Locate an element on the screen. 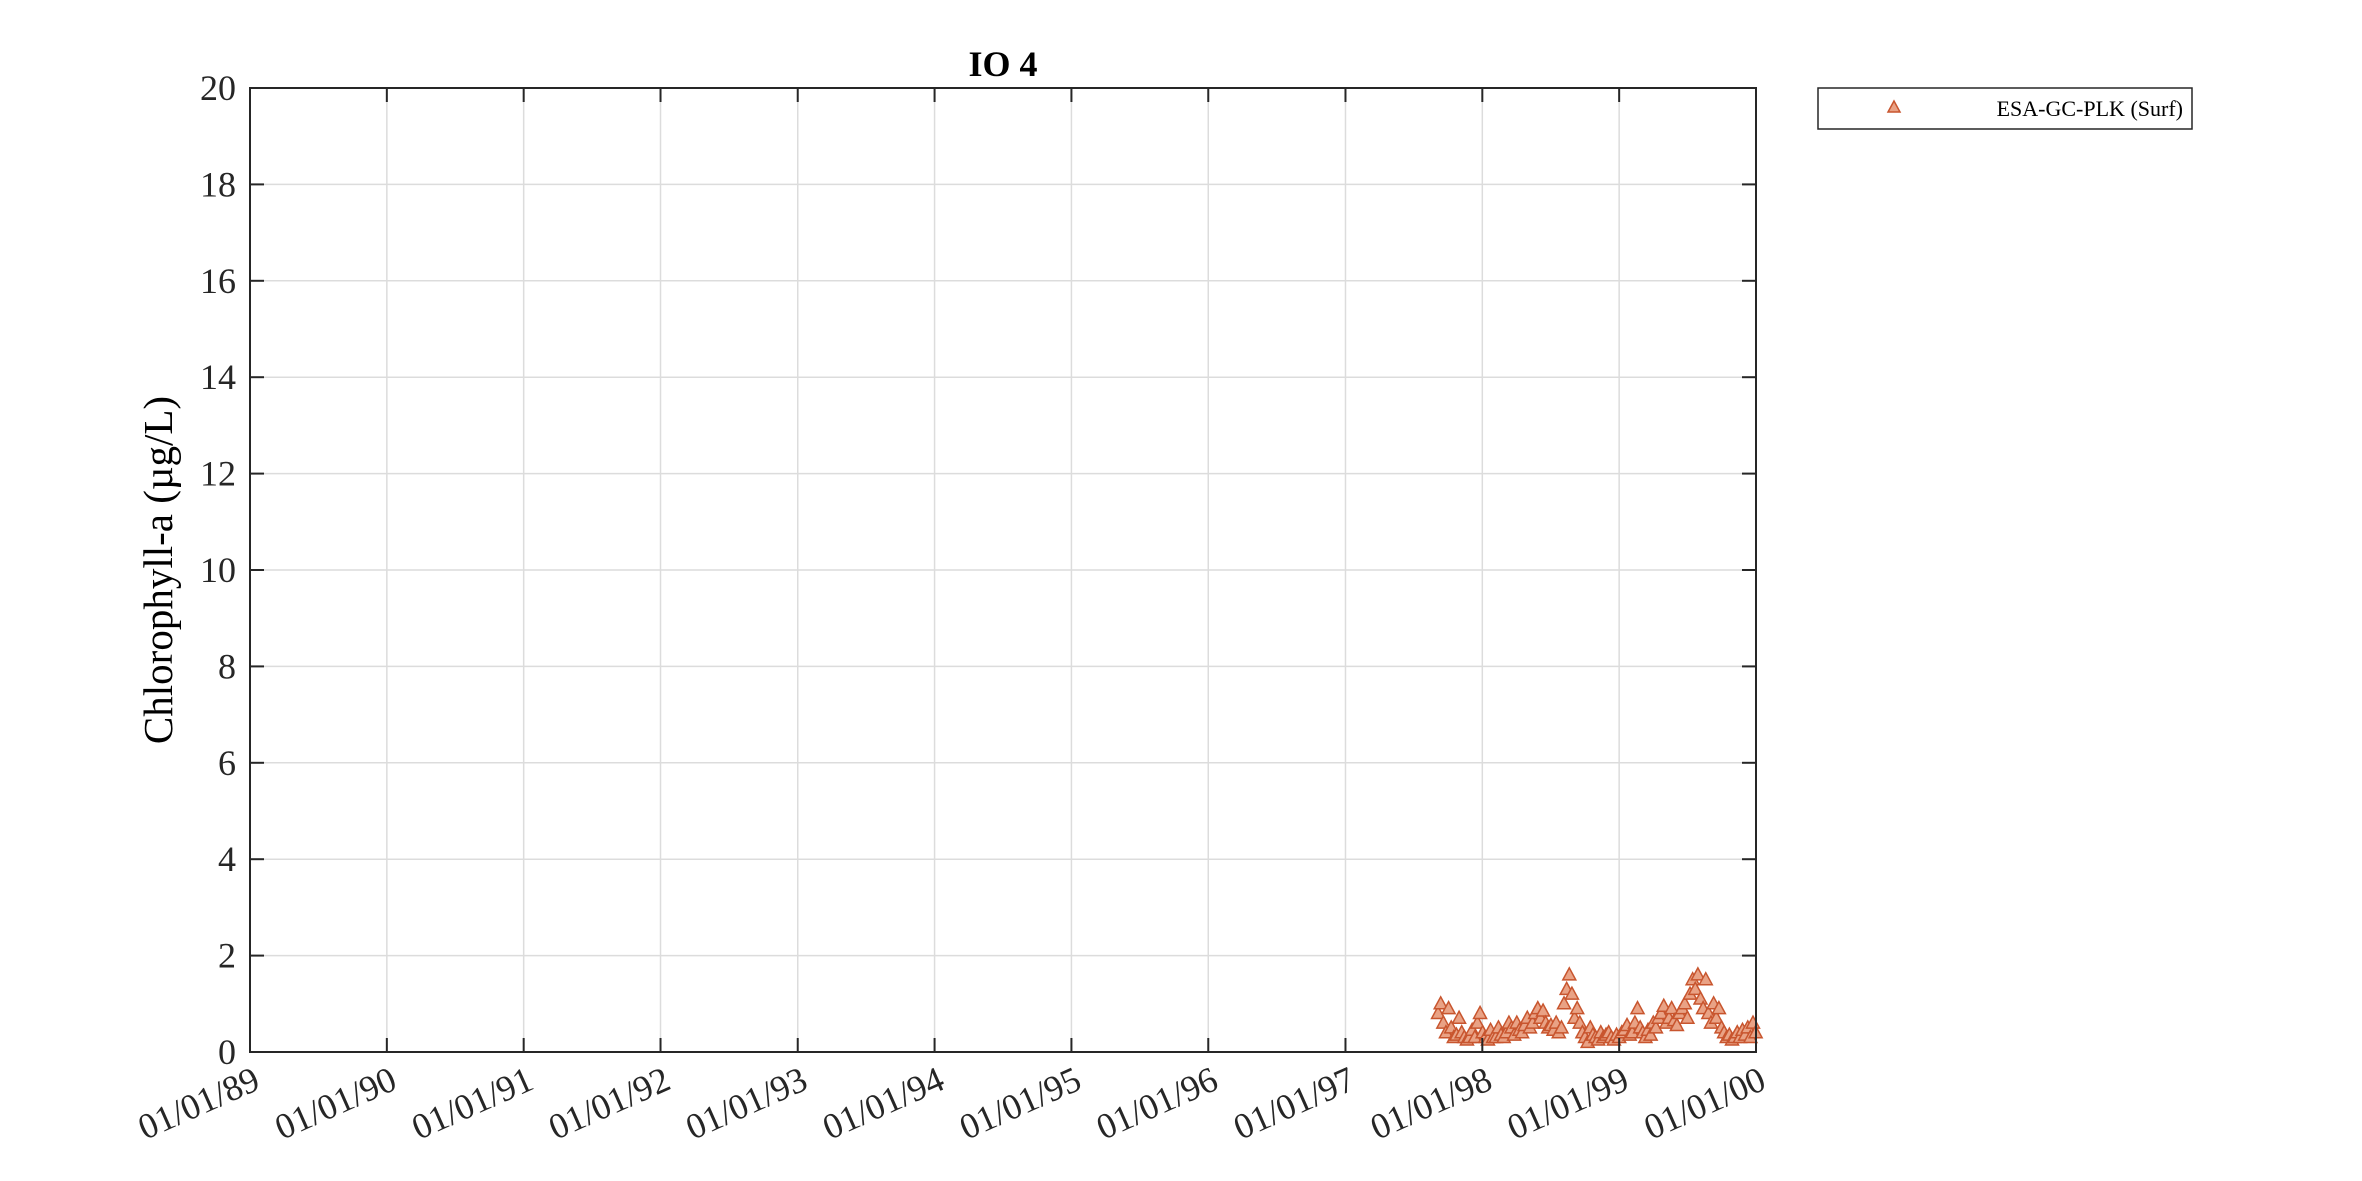 The height and width of the screenshot is (1181, 2362). y-tick-label: 14 is located at coordinates (218, 377).